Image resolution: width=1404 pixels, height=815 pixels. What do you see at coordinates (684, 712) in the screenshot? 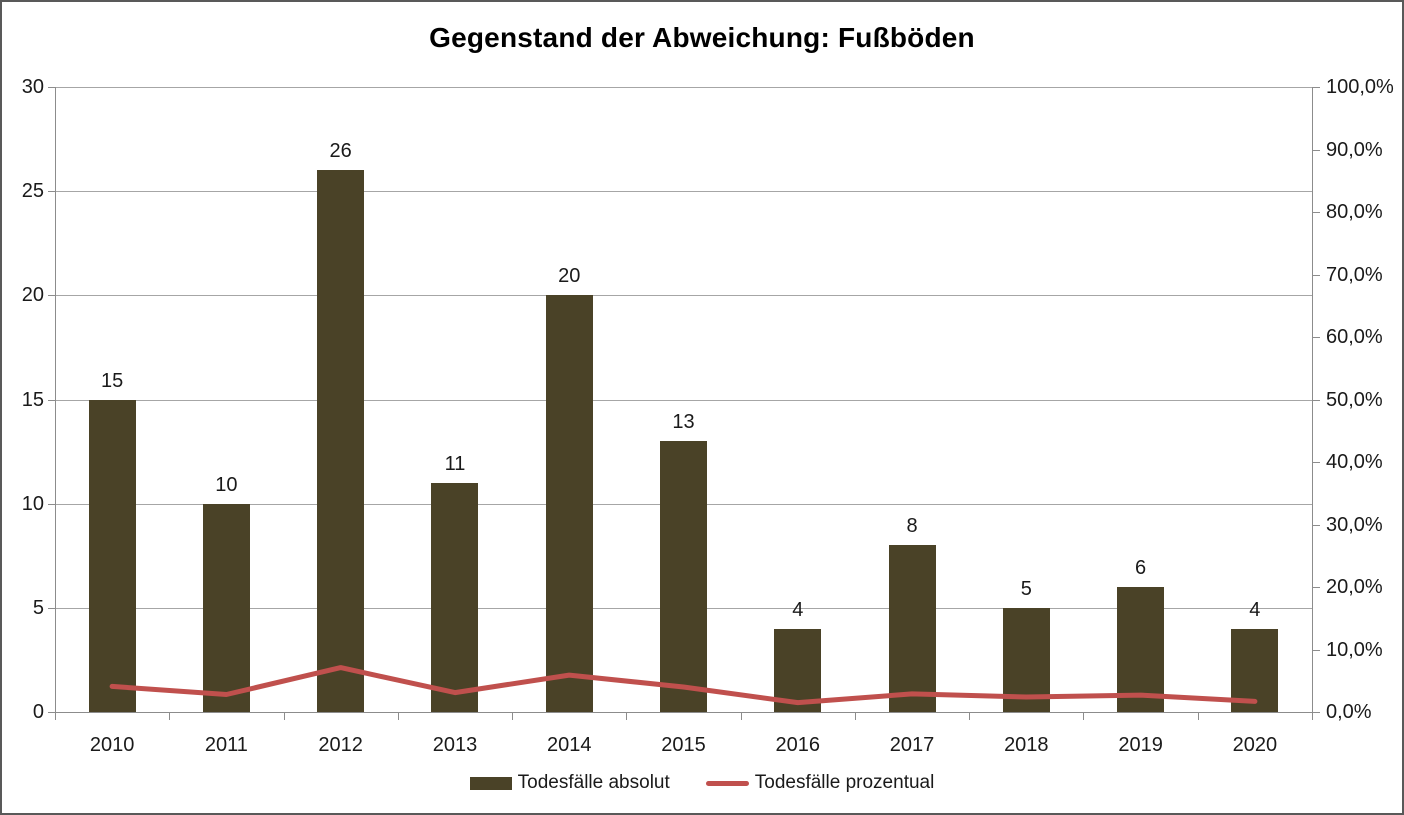
I see `bottom-axis-line` at bounding box center [684, 712].